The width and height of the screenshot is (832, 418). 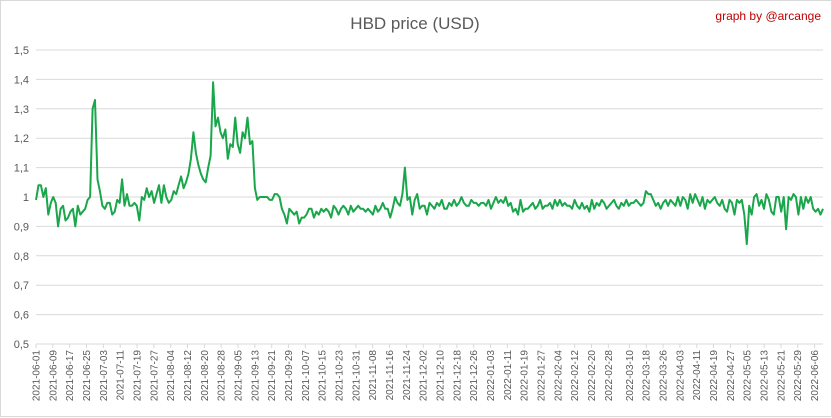 What do you see at coordinates (457, 376) in the screenshot?
I see `x-tick-label: 2021-12-18` at bounding box center [457, 376].